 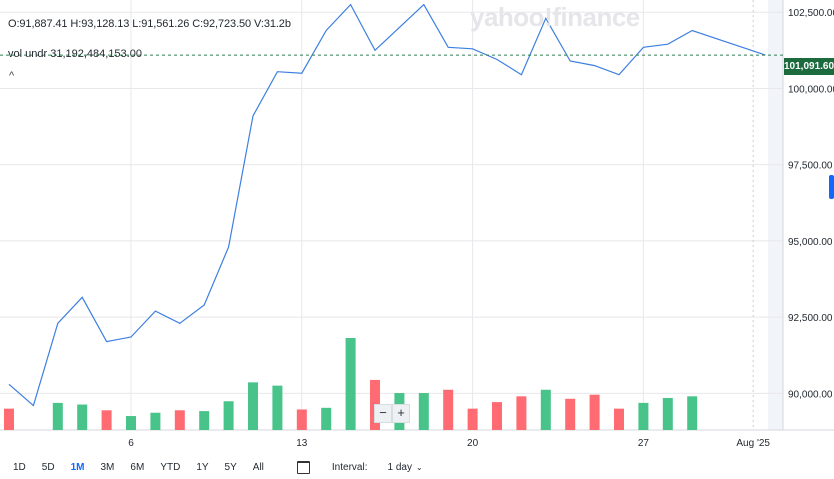 I want to click on chevron-down-icon: ⌄, so click(x=419, y=467).